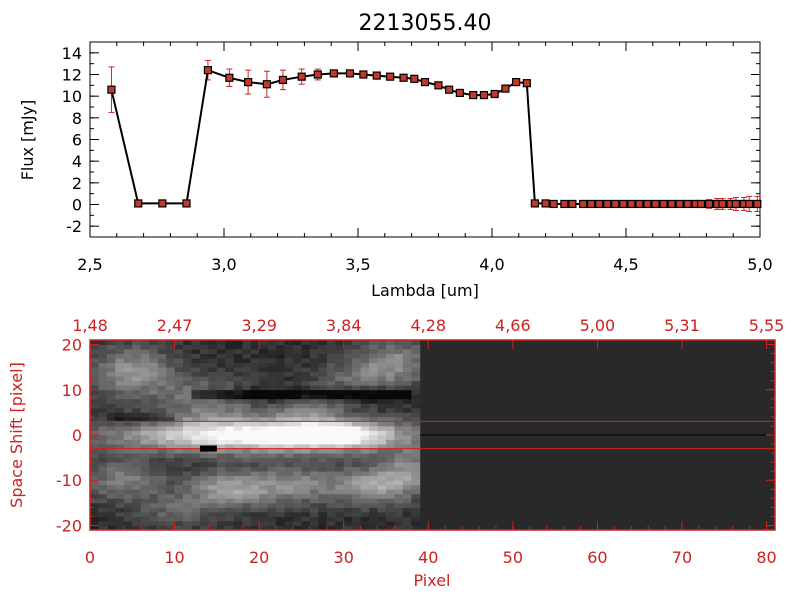 The width and height of the screenshot is (800, 600). What do you see at coordinates (77, 183) in the screenshot?
I see `spectrum-y-tick-label: 2` at bounding box center [77, 183].